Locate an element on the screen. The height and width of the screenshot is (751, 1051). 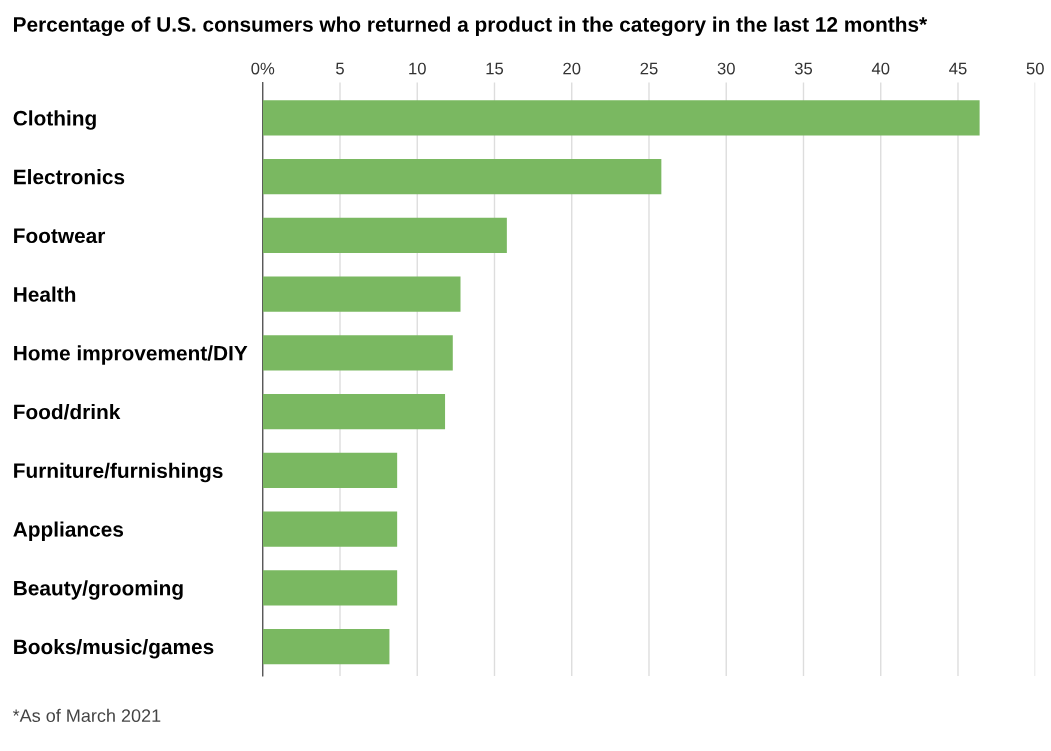
x-tick-label: 15 is located at coordinates (495, 68).